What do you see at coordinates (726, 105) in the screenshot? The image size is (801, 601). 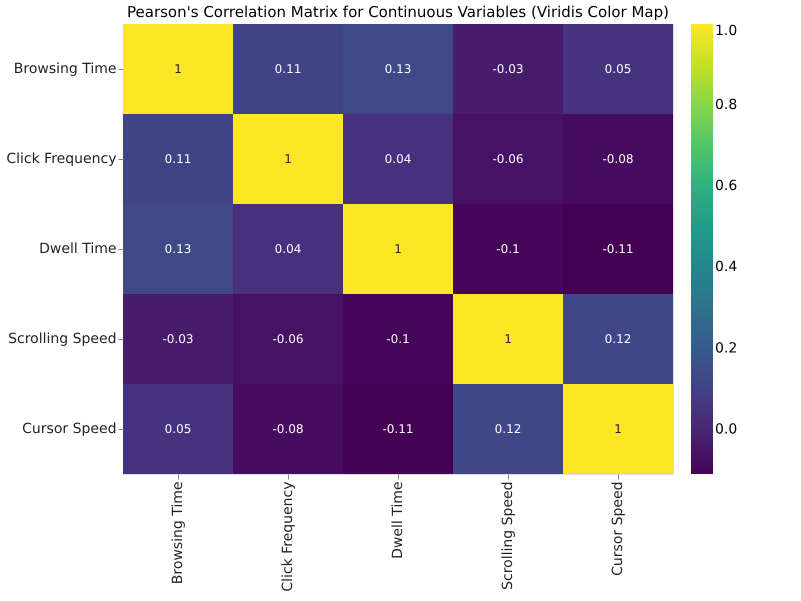 I see `color-bar-label: 0.8` at bounding box center [726, 105].